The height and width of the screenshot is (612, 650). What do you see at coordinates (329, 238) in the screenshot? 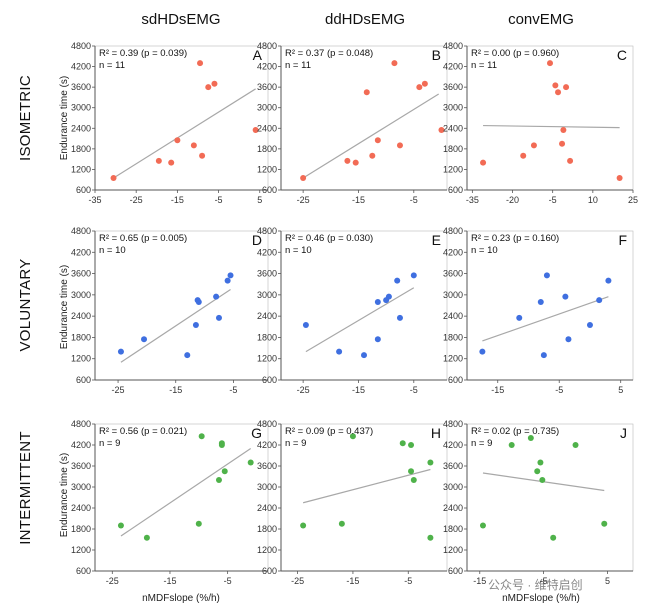
I see `stat-annotation: R² = 0.46 (p = 0.030)` at bounding box center [329, 238].